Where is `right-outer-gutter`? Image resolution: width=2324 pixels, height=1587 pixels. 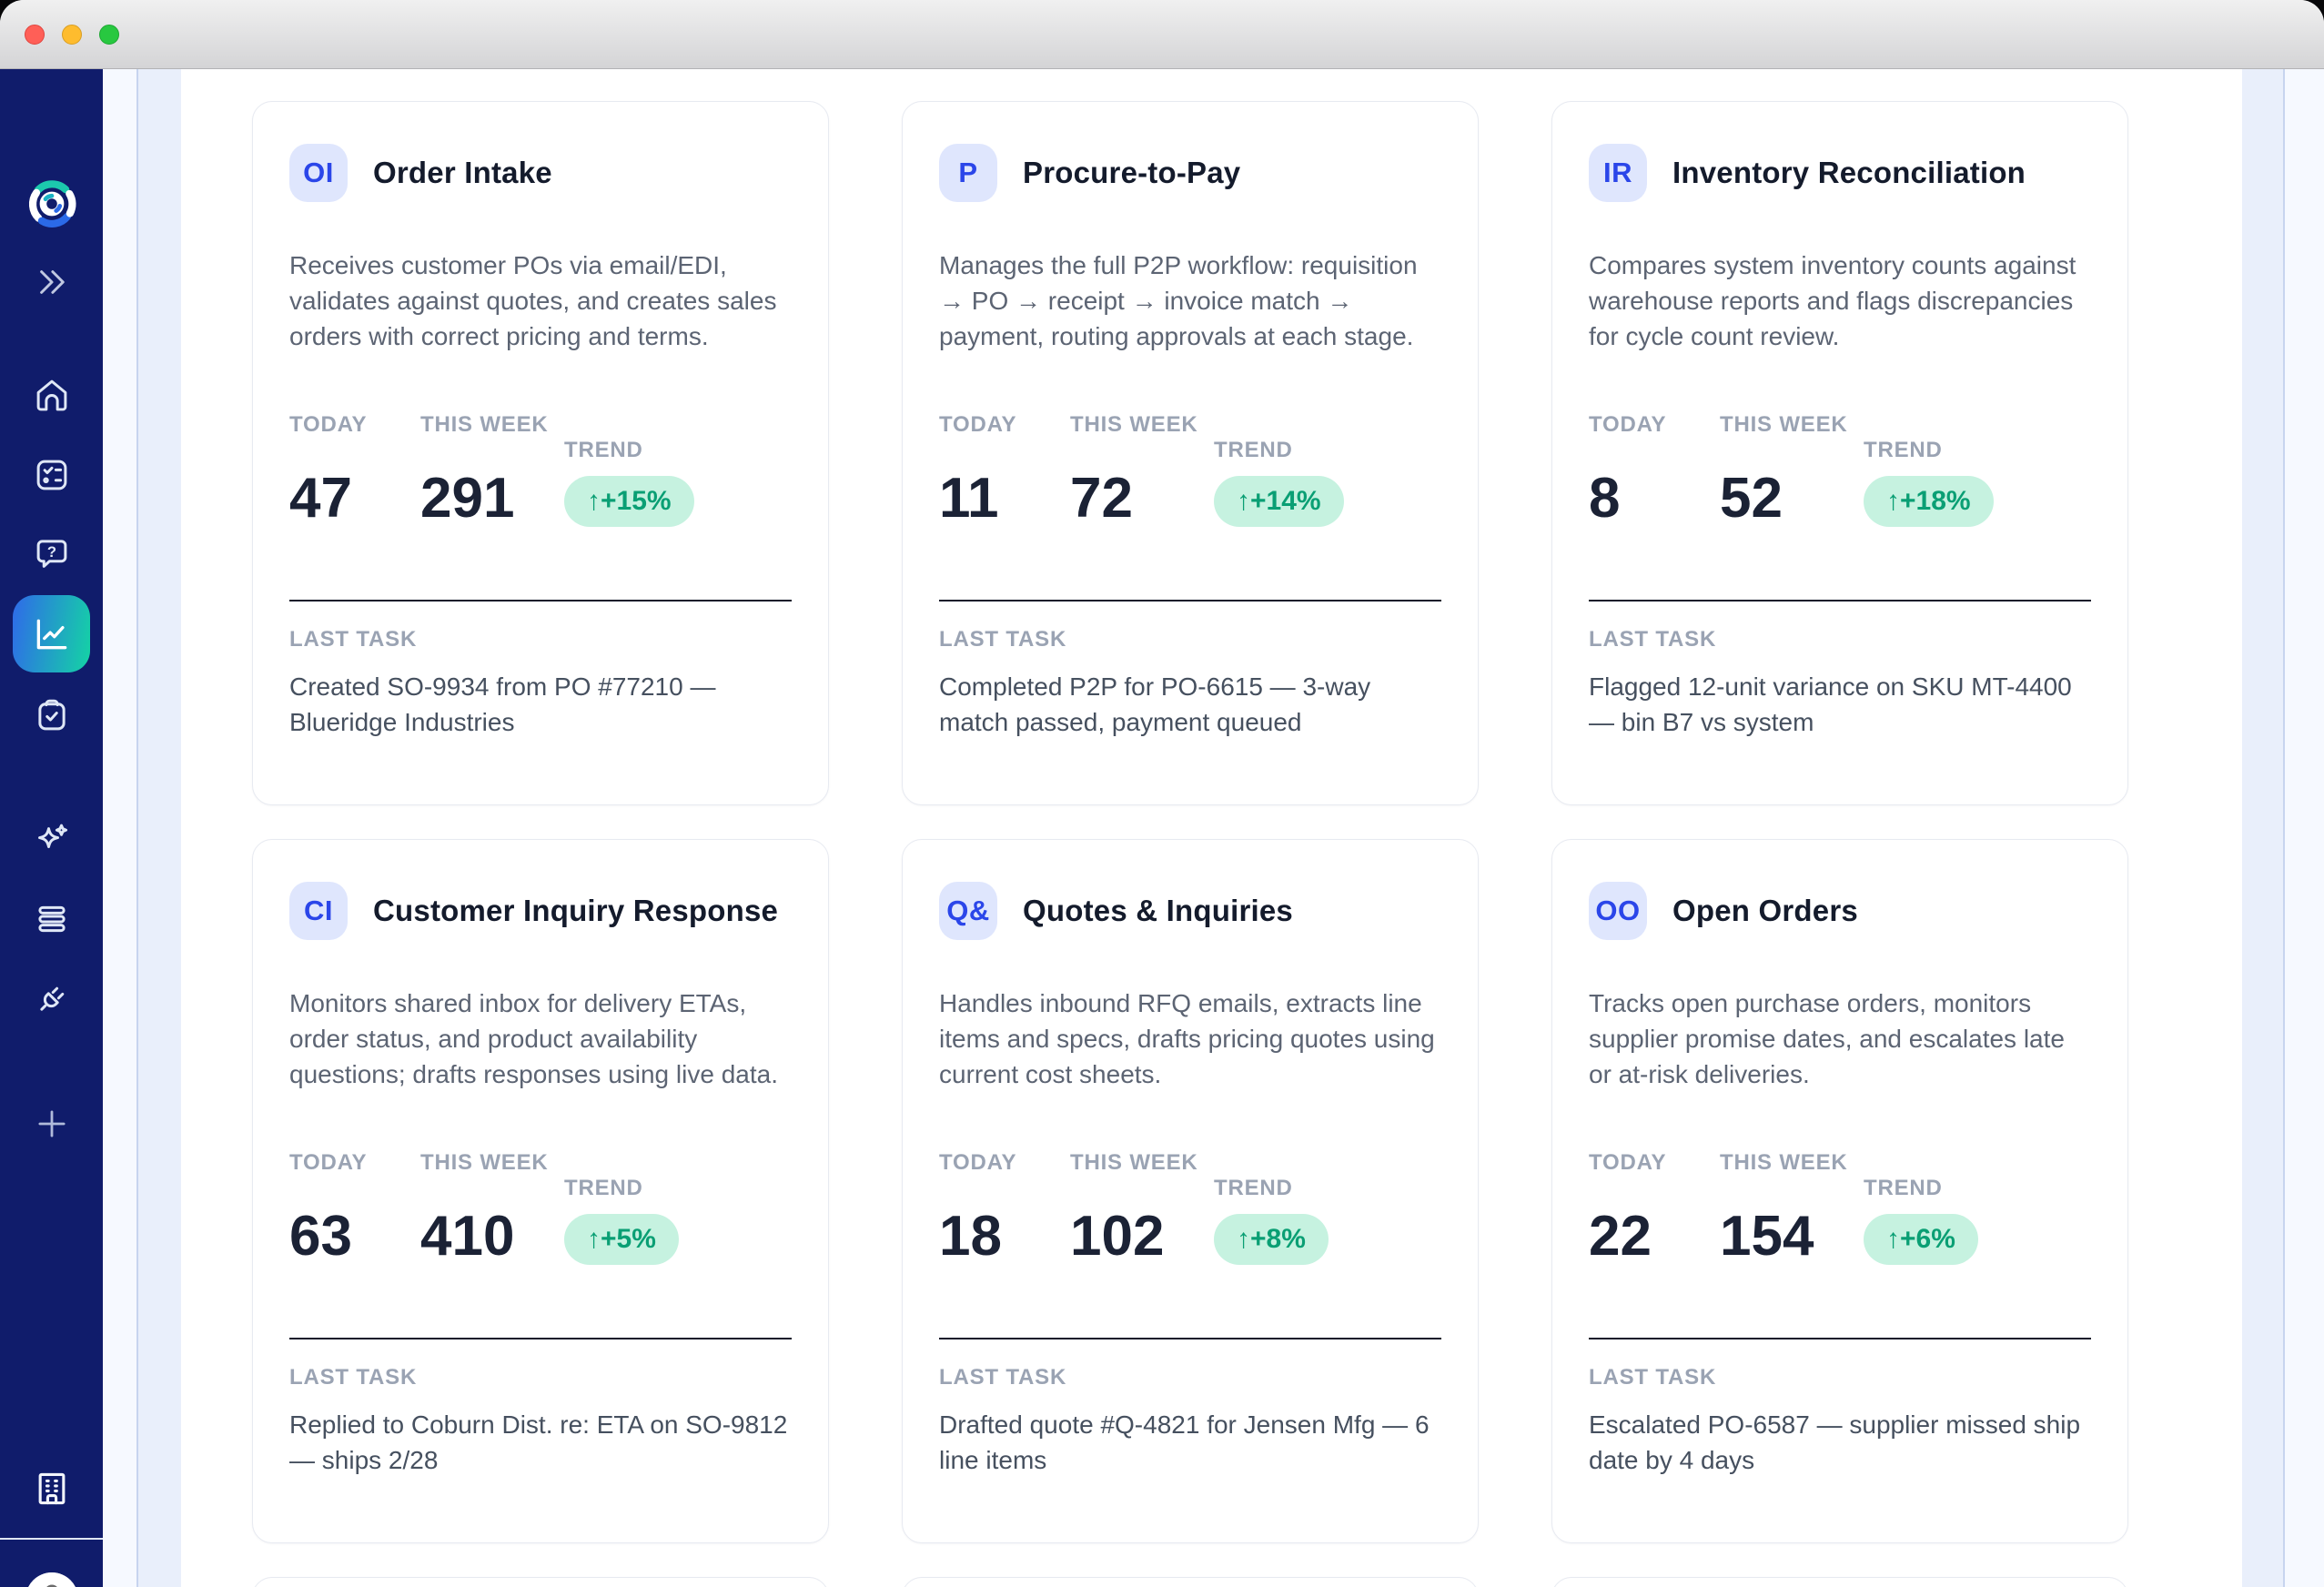
right-outer-gutter is located at coordinates (2304, 828).